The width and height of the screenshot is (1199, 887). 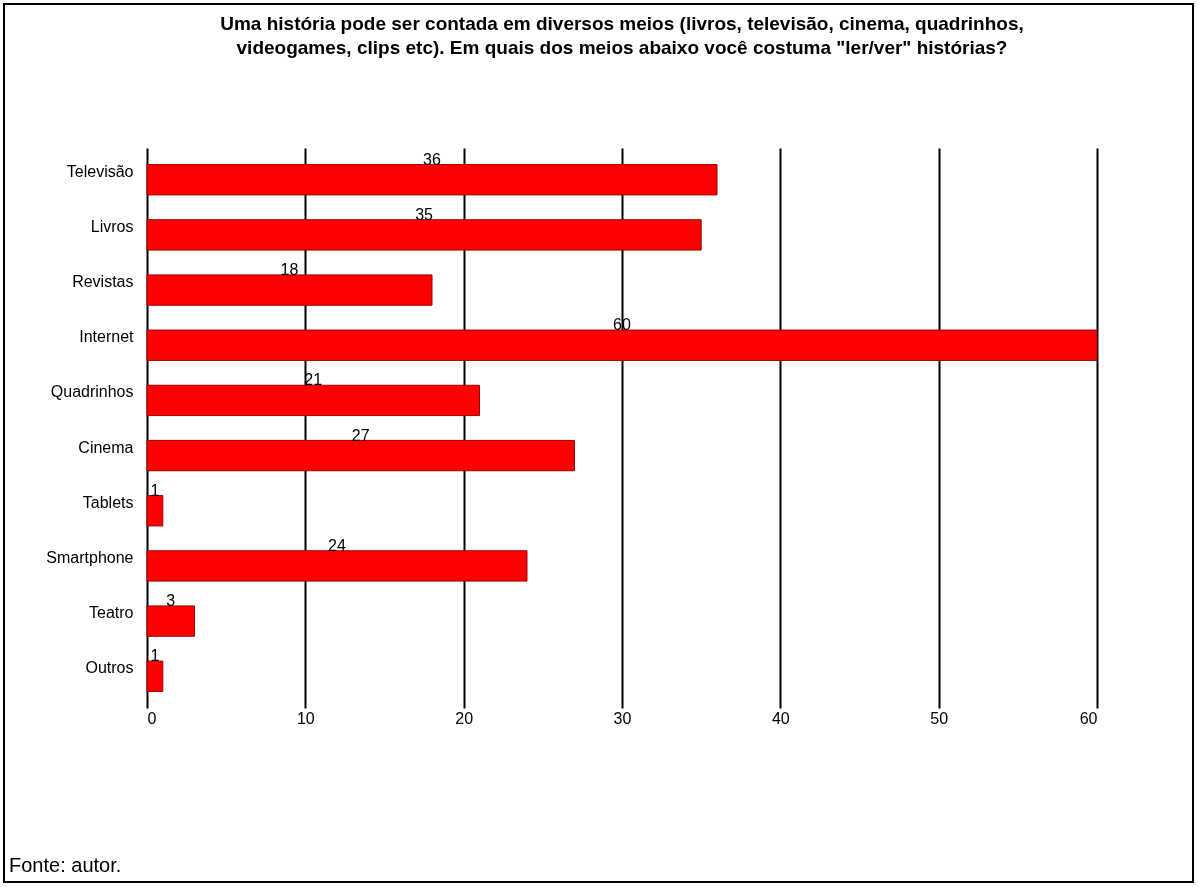 I want to click on data-label: 24, so click(x=337, y=545).